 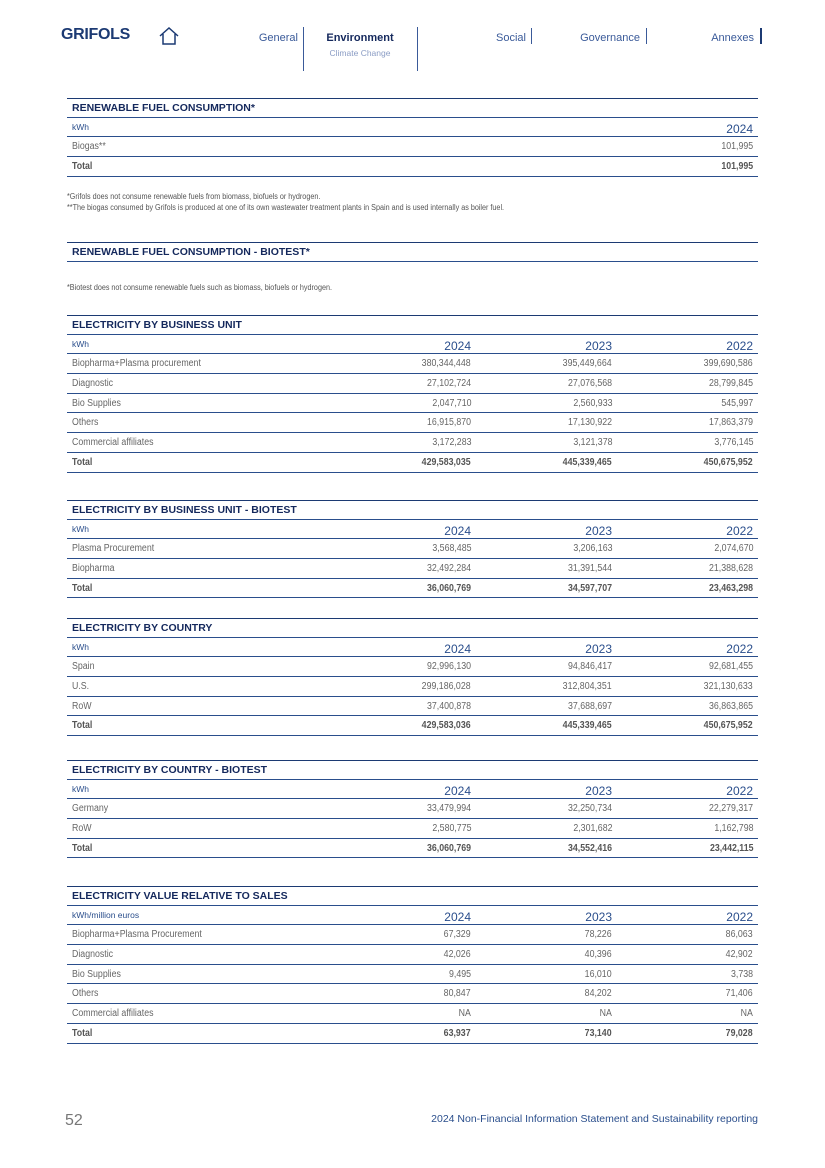 What do you see at coordinates (589, 848) in the screenshot?
I see `cell-value: 34,552,416` at bounding box center [589, 848].